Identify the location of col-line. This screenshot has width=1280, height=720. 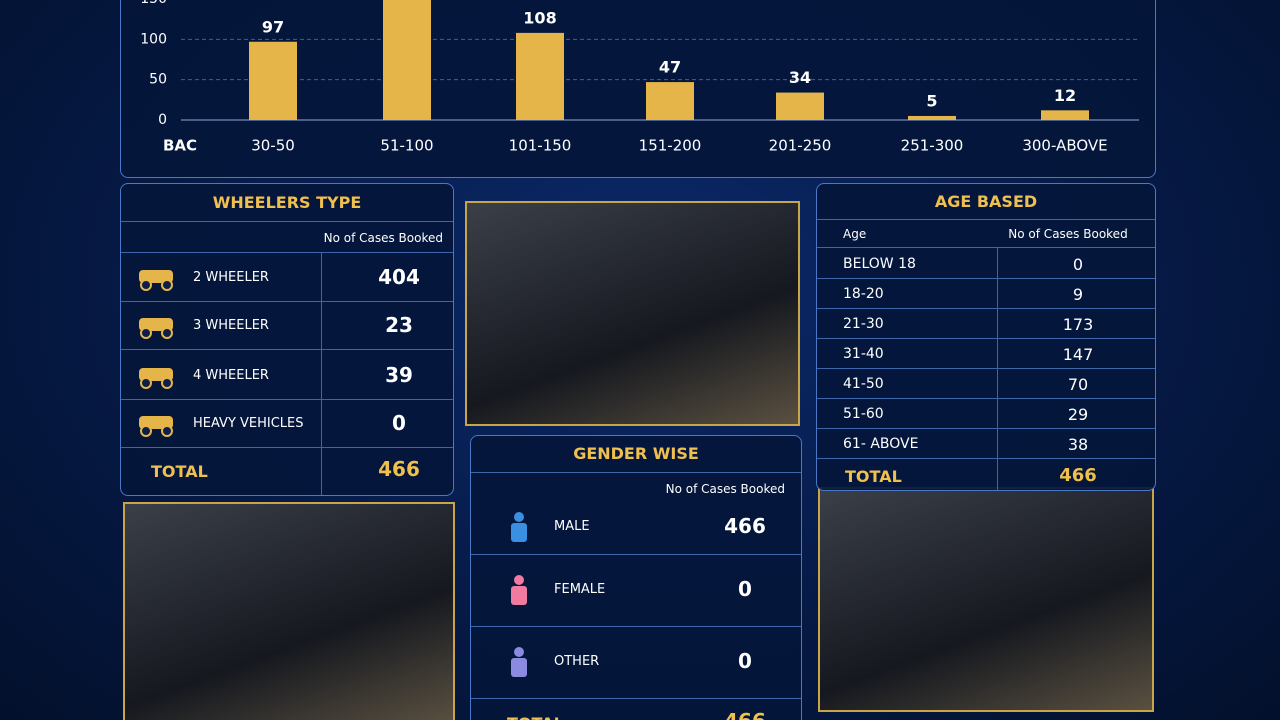
(321, 373).